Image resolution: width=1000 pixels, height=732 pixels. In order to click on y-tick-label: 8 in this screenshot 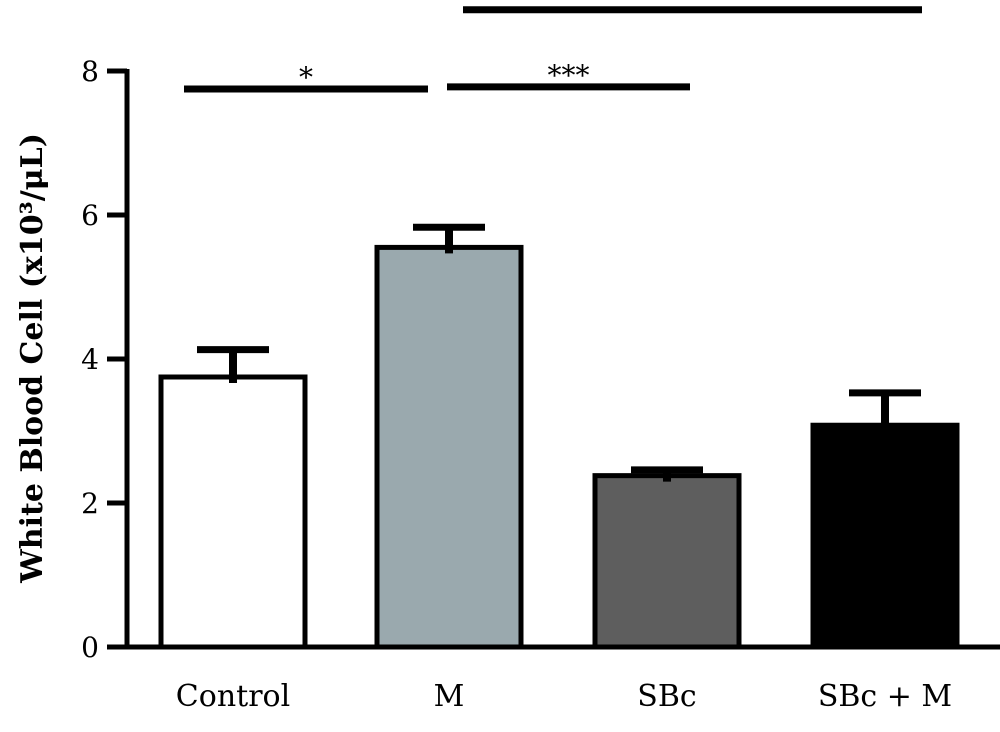, I will do `click(90, 71)`.